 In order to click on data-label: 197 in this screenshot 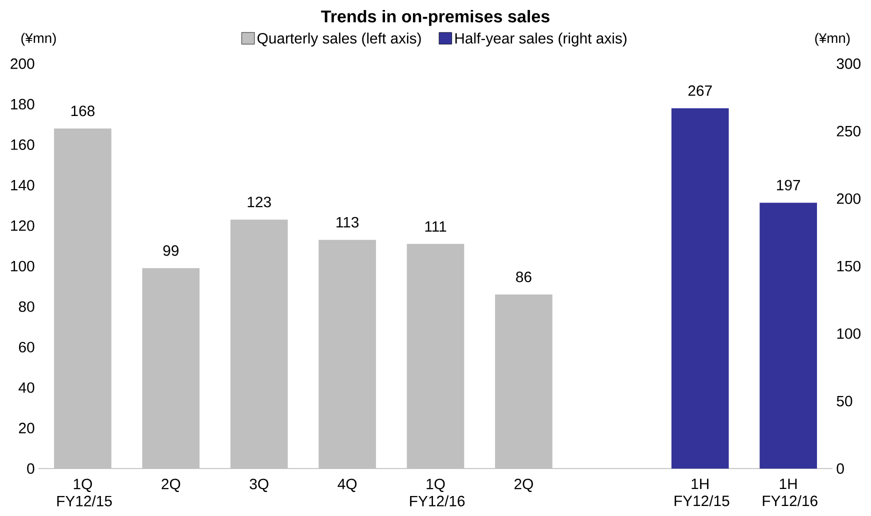, I will do `click(788, 185)`.